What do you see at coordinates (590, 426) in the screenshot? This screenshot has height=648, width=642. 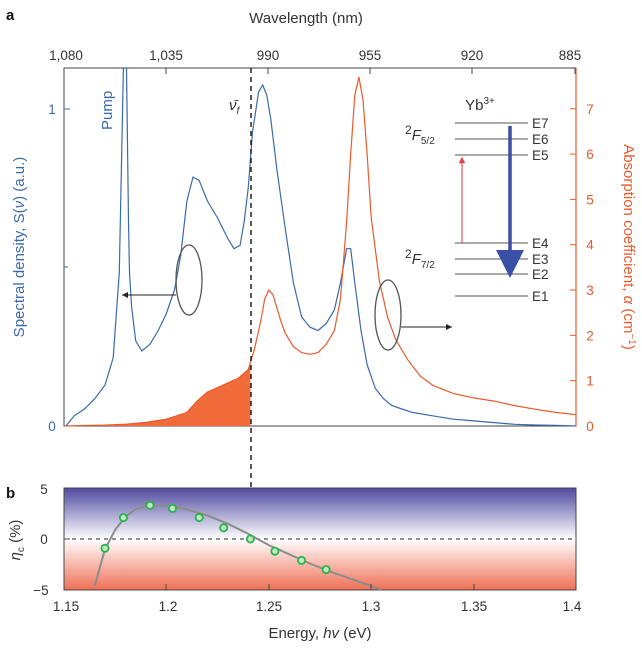 I see `right-tick-label-0: 0` at bounding box center [590, 426].